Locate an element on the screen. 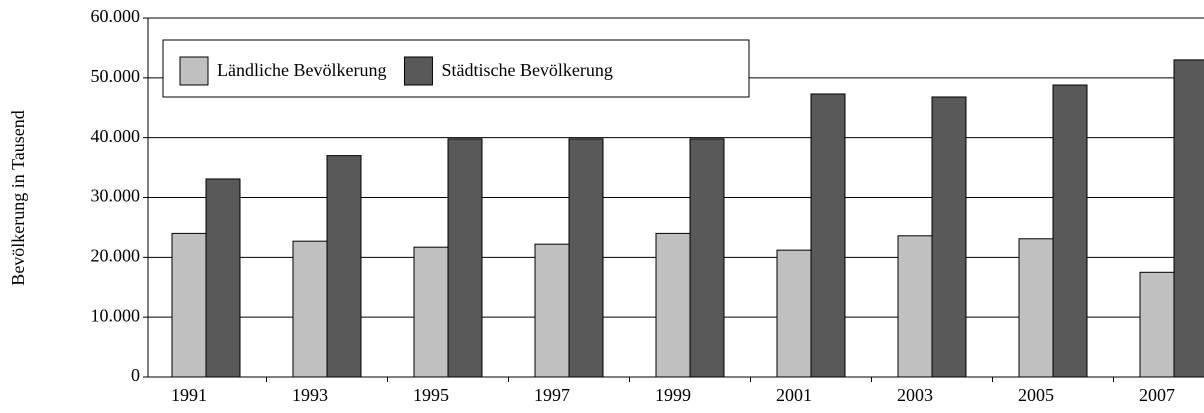  x-tick-label: 1993 is located at coordinates (310, 395).